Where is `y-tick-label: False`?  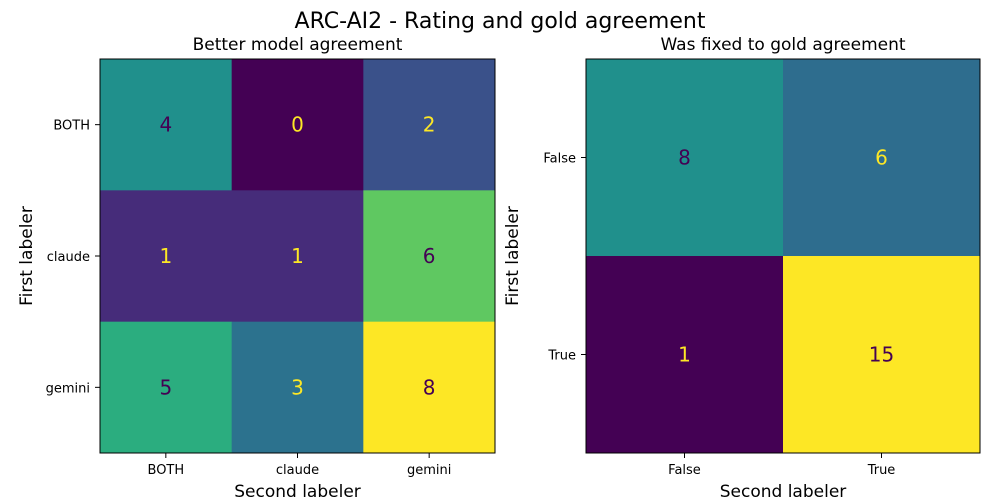 y-tick-label: False is located at coordinates (559, 159).